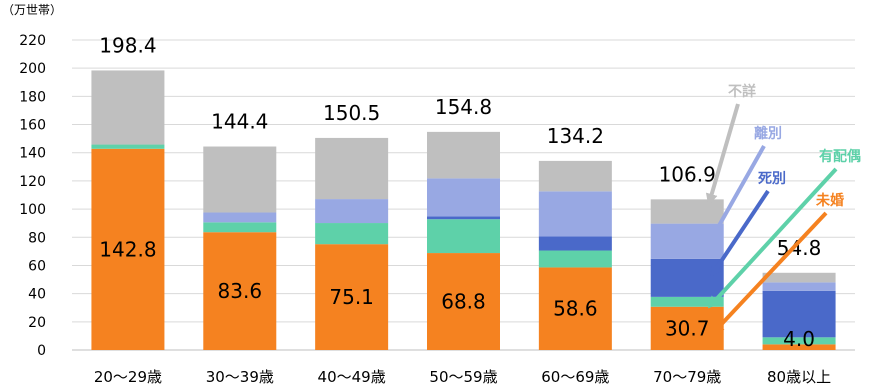  I want to click on bar-total-label: 144.4, so click(239, 122).